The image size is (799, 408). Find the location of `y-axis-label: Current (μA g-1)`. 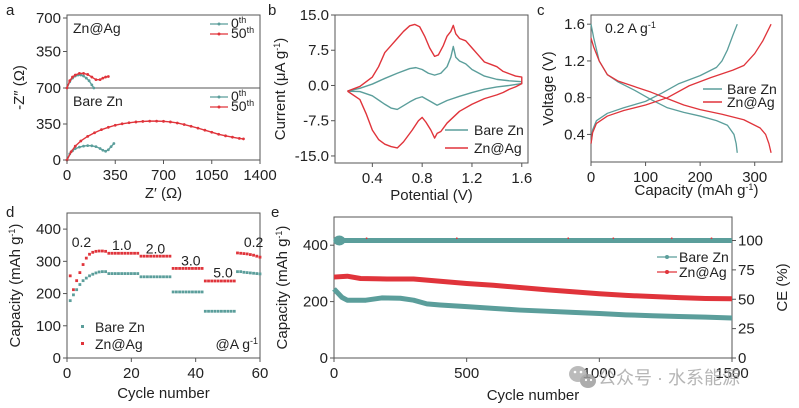

y-axis-label: Current (μA g-1) is located at coordinates (280, 89).